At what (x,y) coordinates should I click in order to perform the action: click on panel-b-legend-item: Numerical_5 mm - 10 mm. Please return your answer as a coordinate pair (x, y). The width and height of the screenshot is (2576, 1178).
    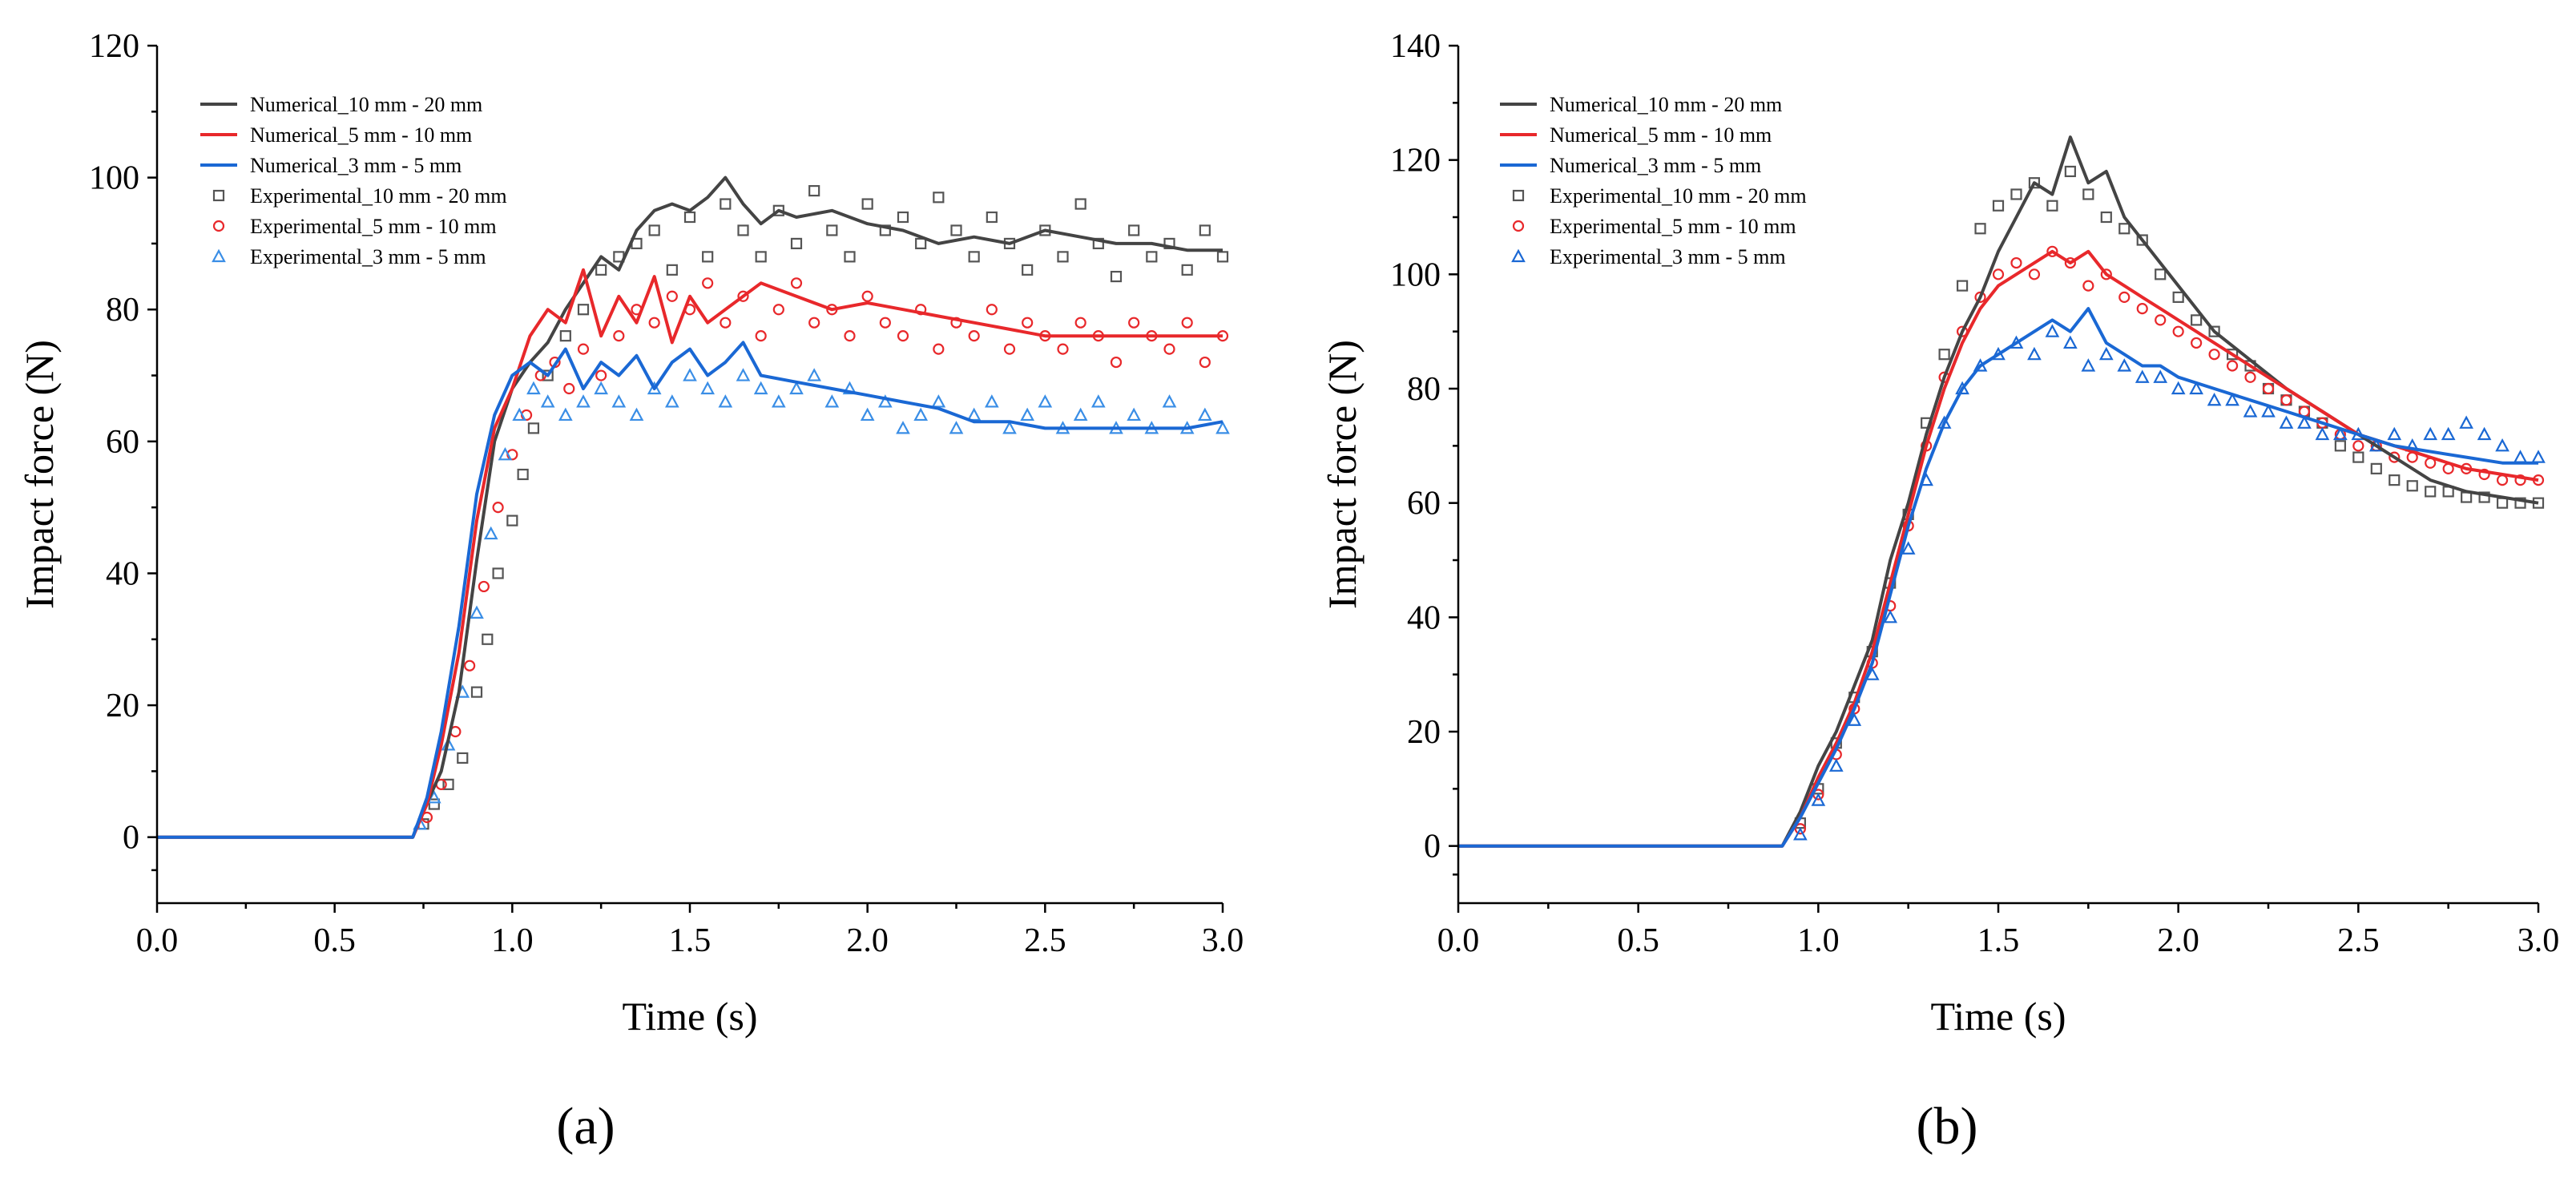
    Looking at the image, I should click on (1636, 135).